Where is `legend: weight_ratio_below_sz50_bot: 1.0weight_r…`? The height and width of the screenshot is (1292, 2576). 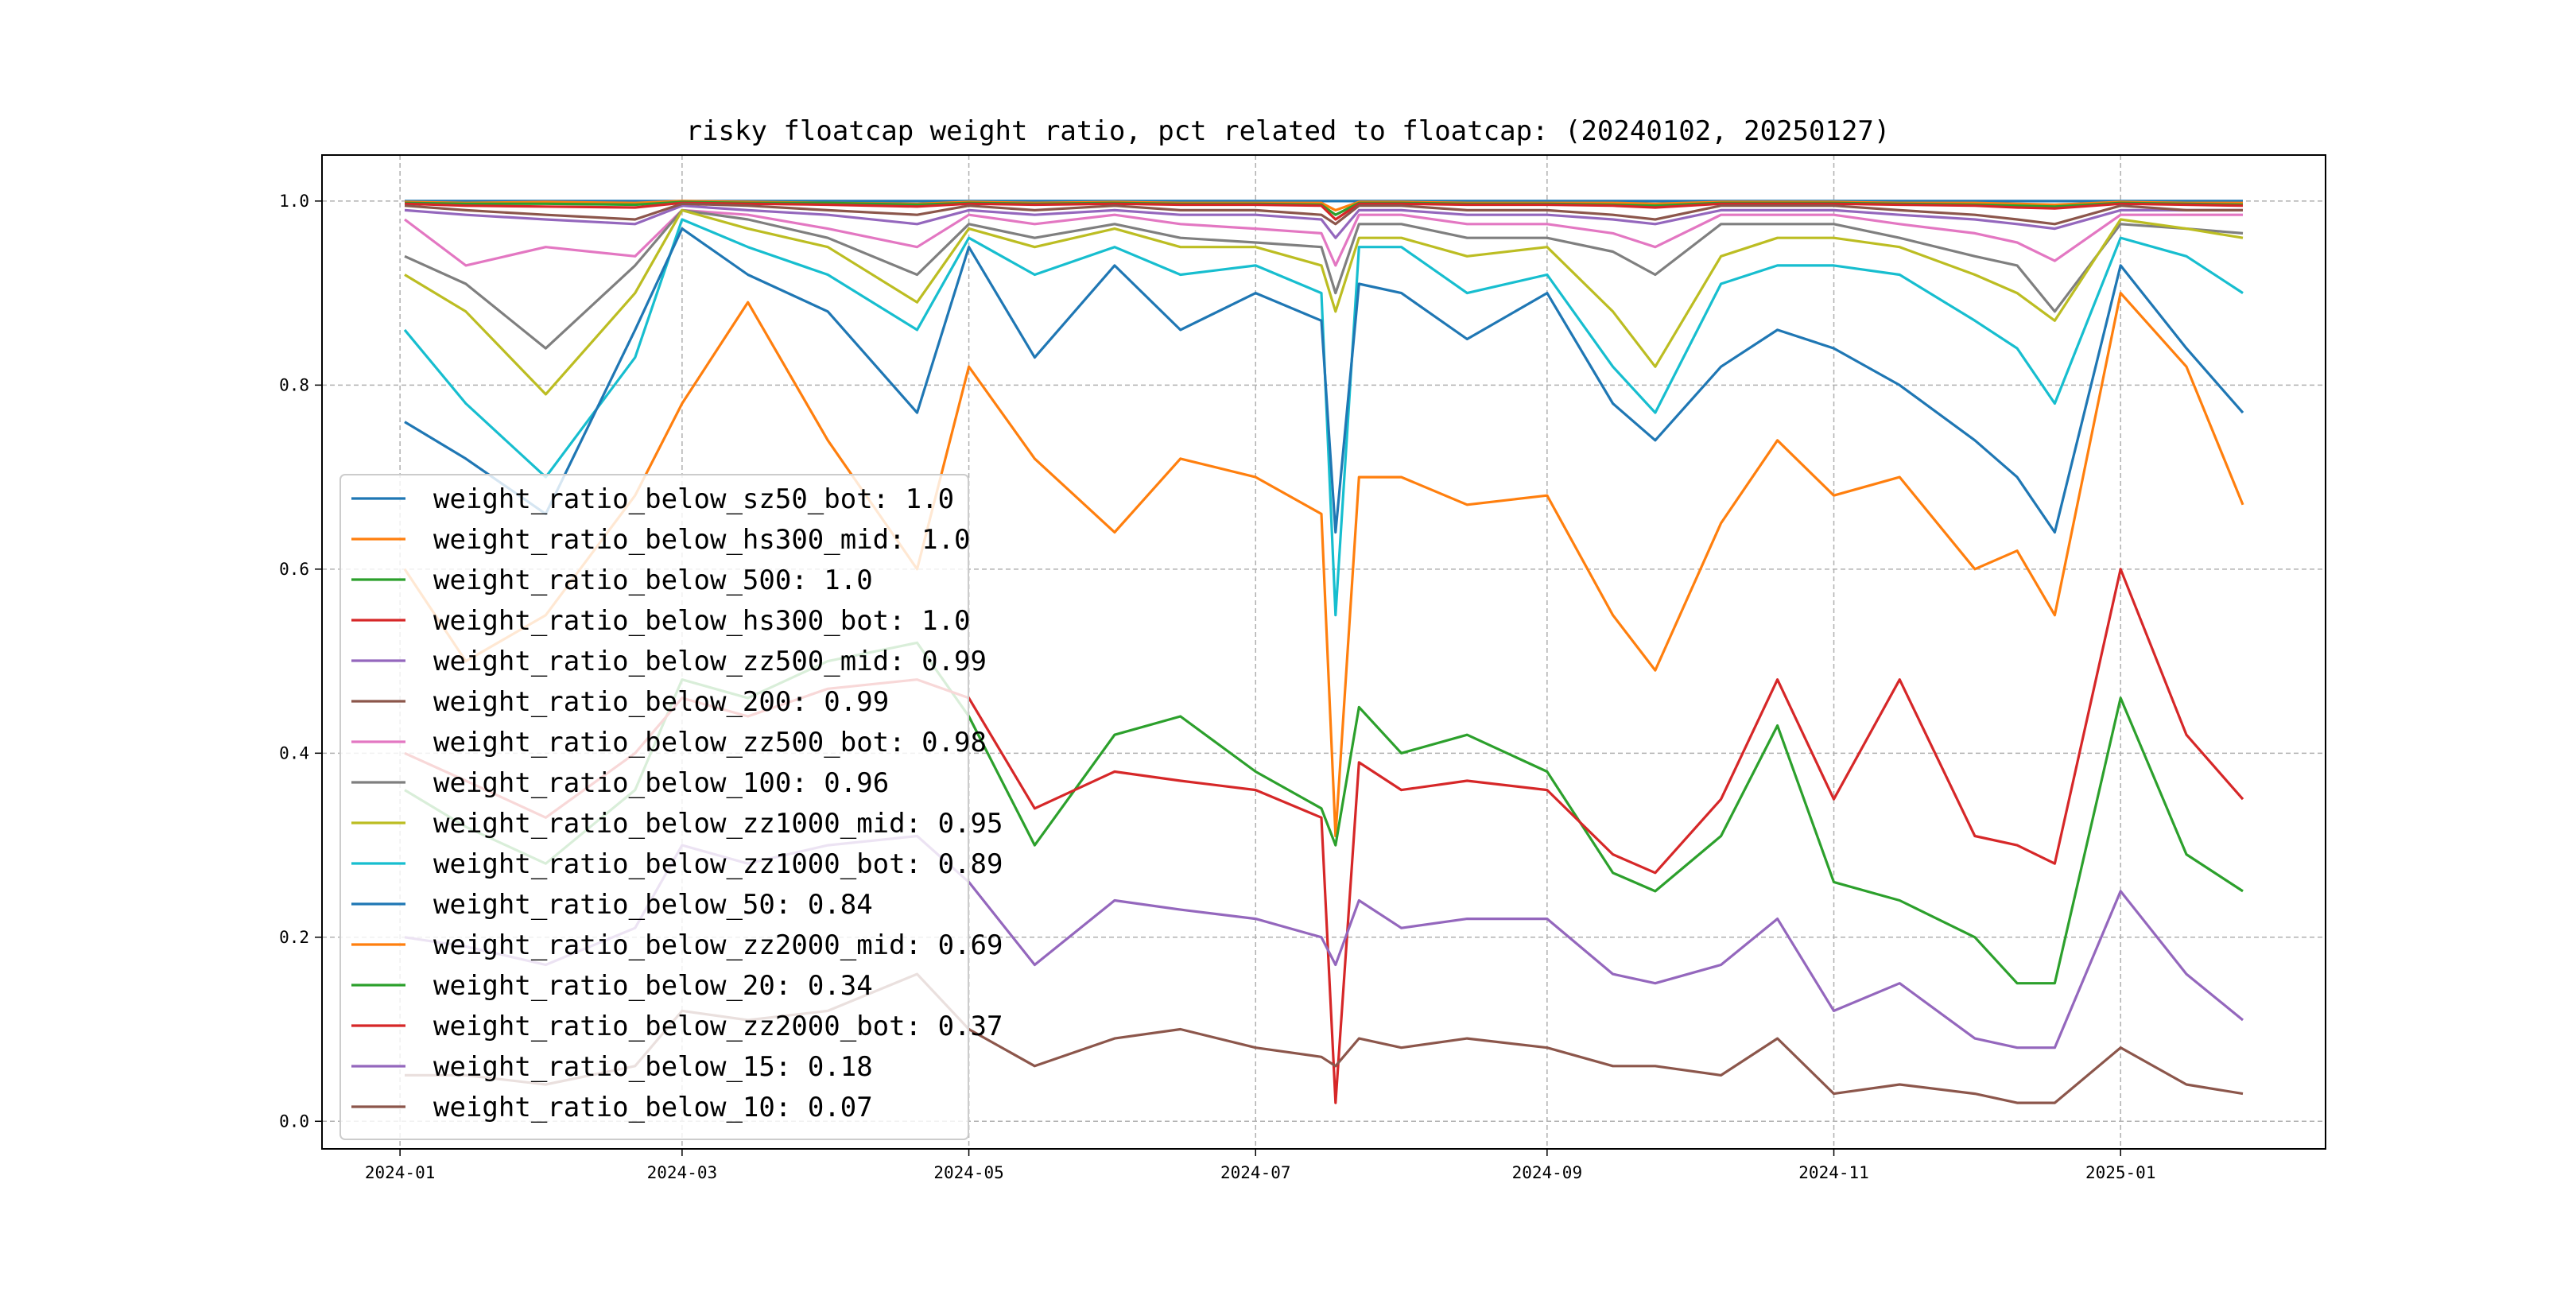 legend: weight_ratio_below_sz50_bot: 1.0weight_r… is located at coordinates (671, 807).